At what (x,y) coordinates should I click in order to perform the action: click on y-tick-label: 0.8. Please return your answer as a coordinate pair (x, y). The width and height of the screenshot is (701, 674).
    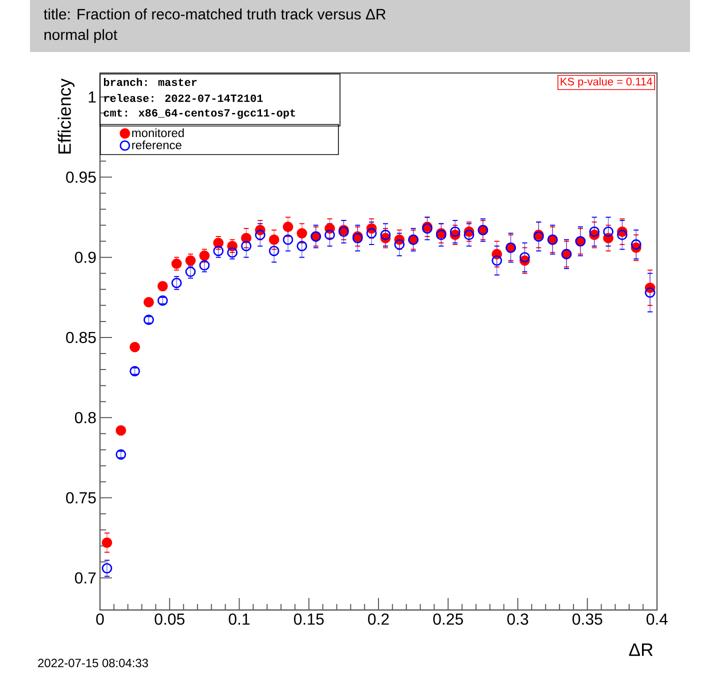
    Looking at the image, I should click on (85, 418).